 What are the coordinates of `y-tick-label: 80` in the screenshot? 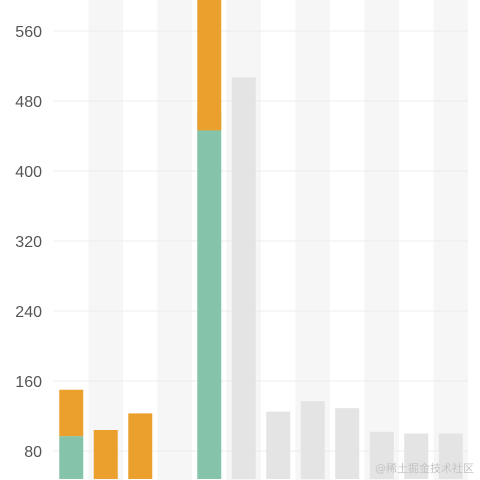 It's located at (33, 452).